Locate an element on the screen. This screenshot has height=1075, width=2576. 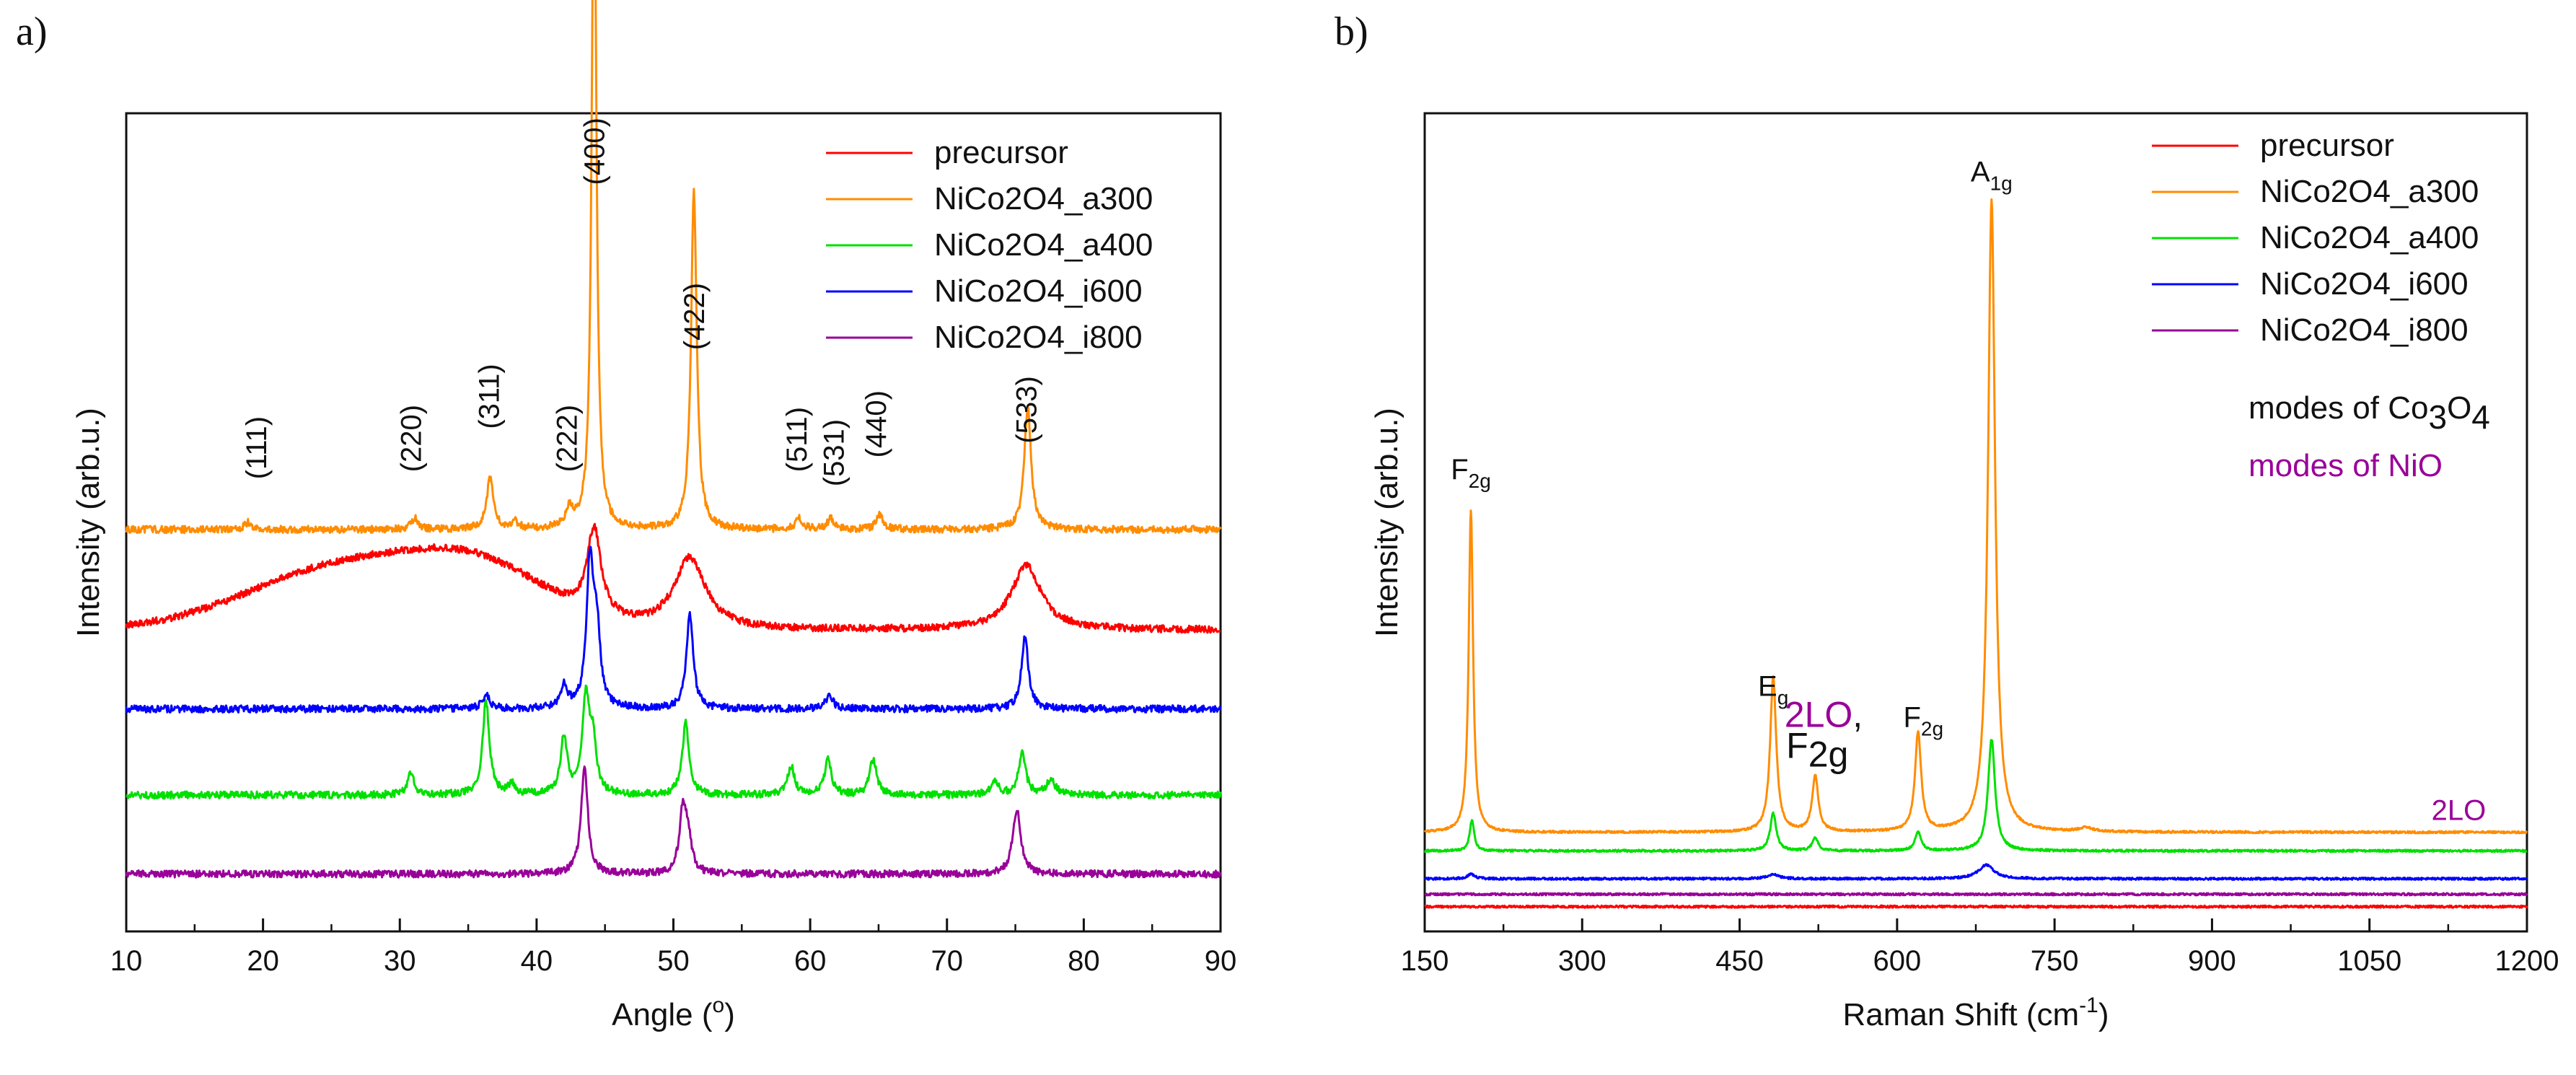
hkl-label: (222) is located at coordinates (568, 438).